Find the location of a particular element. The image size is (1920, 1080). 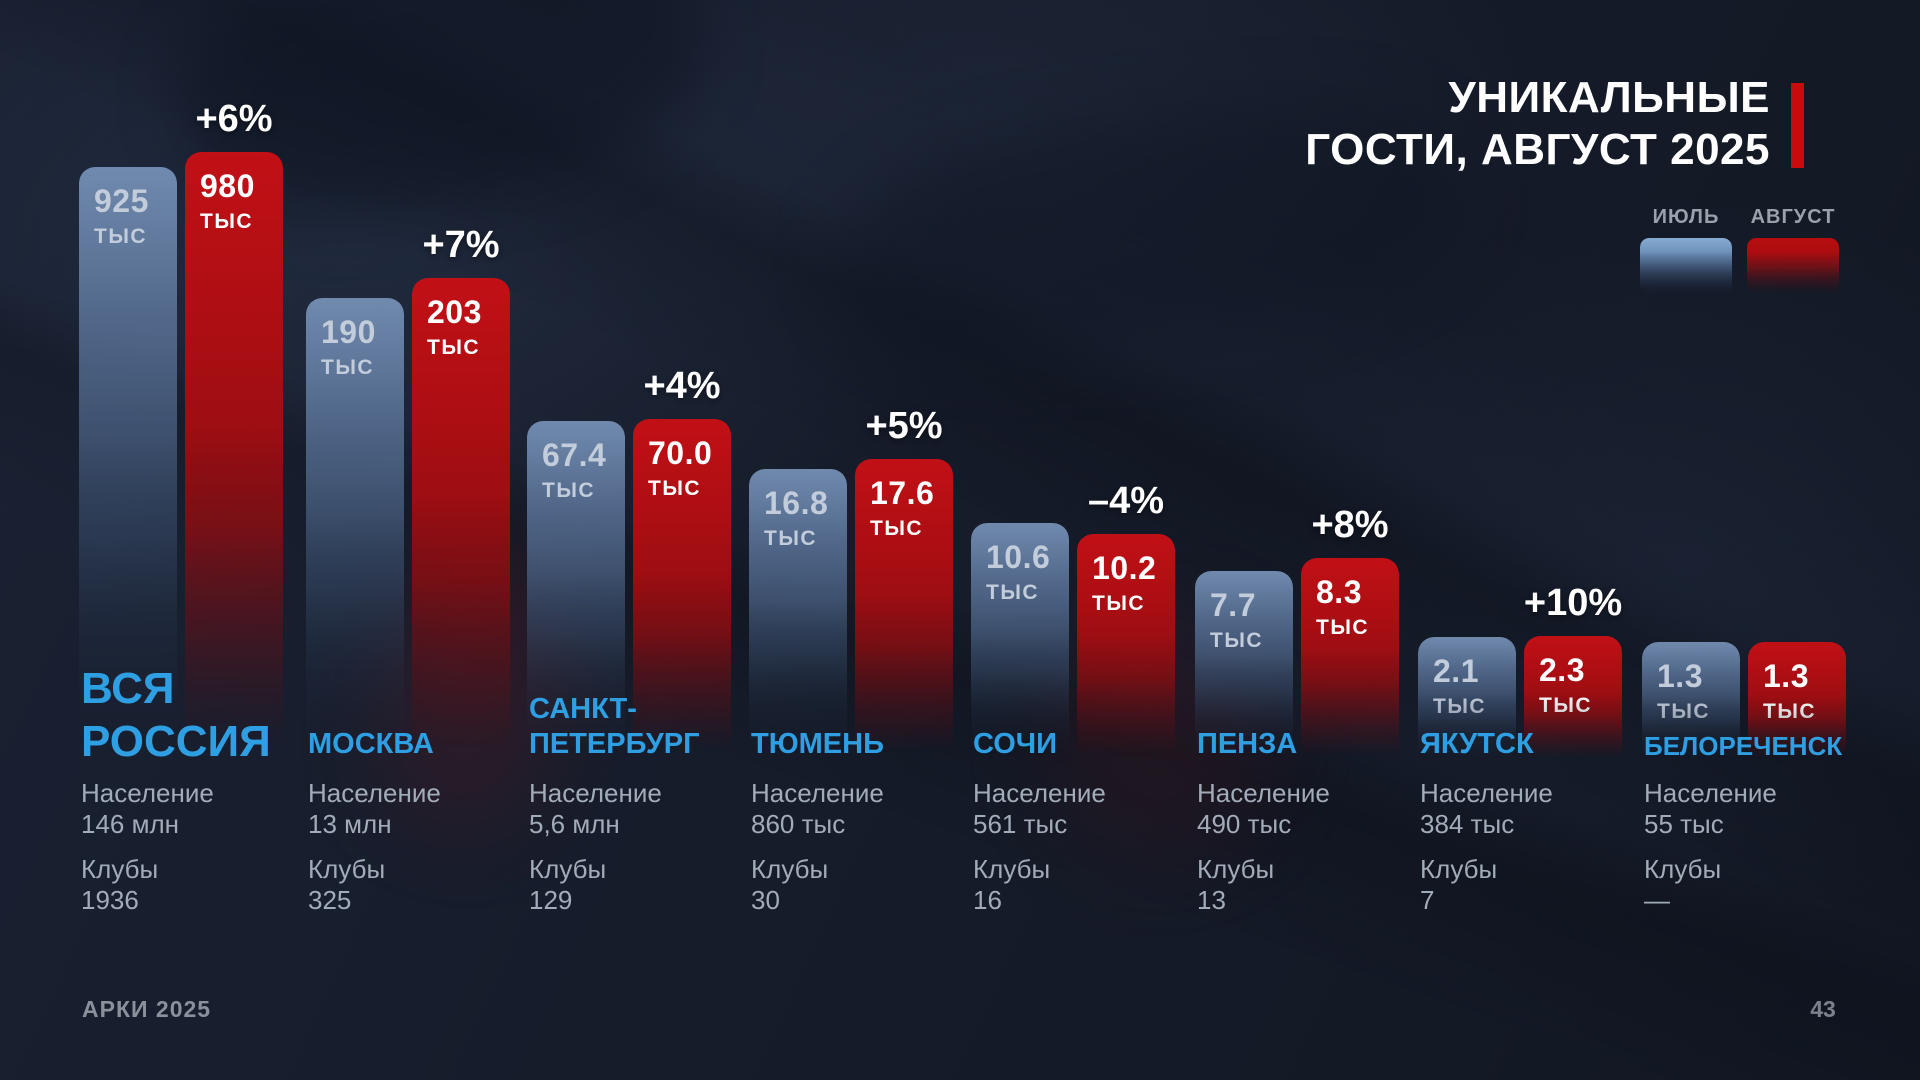

bar-july-value: 16.8 ТЫС is located at coordinates (798, 510).